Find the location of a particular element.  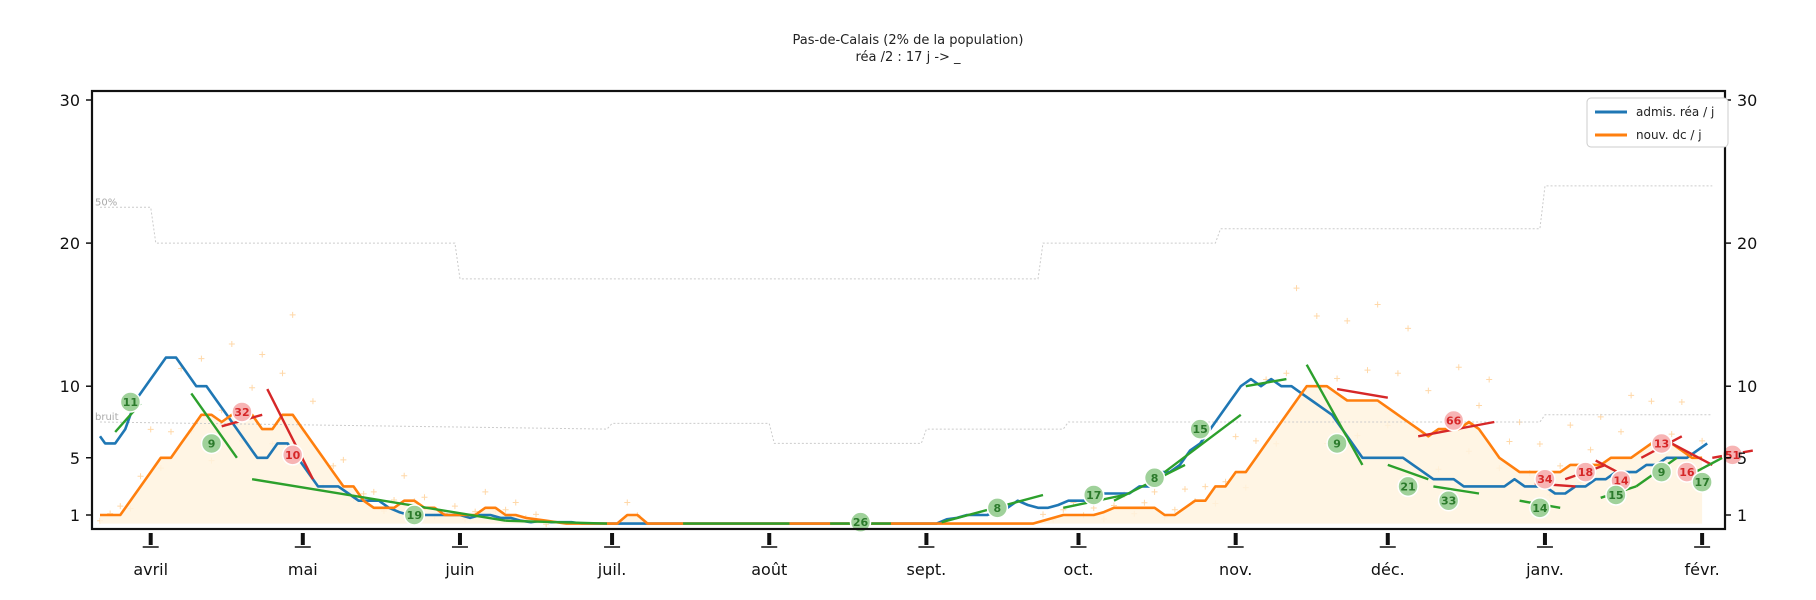

reference-line is located at coordinates (906, 232).